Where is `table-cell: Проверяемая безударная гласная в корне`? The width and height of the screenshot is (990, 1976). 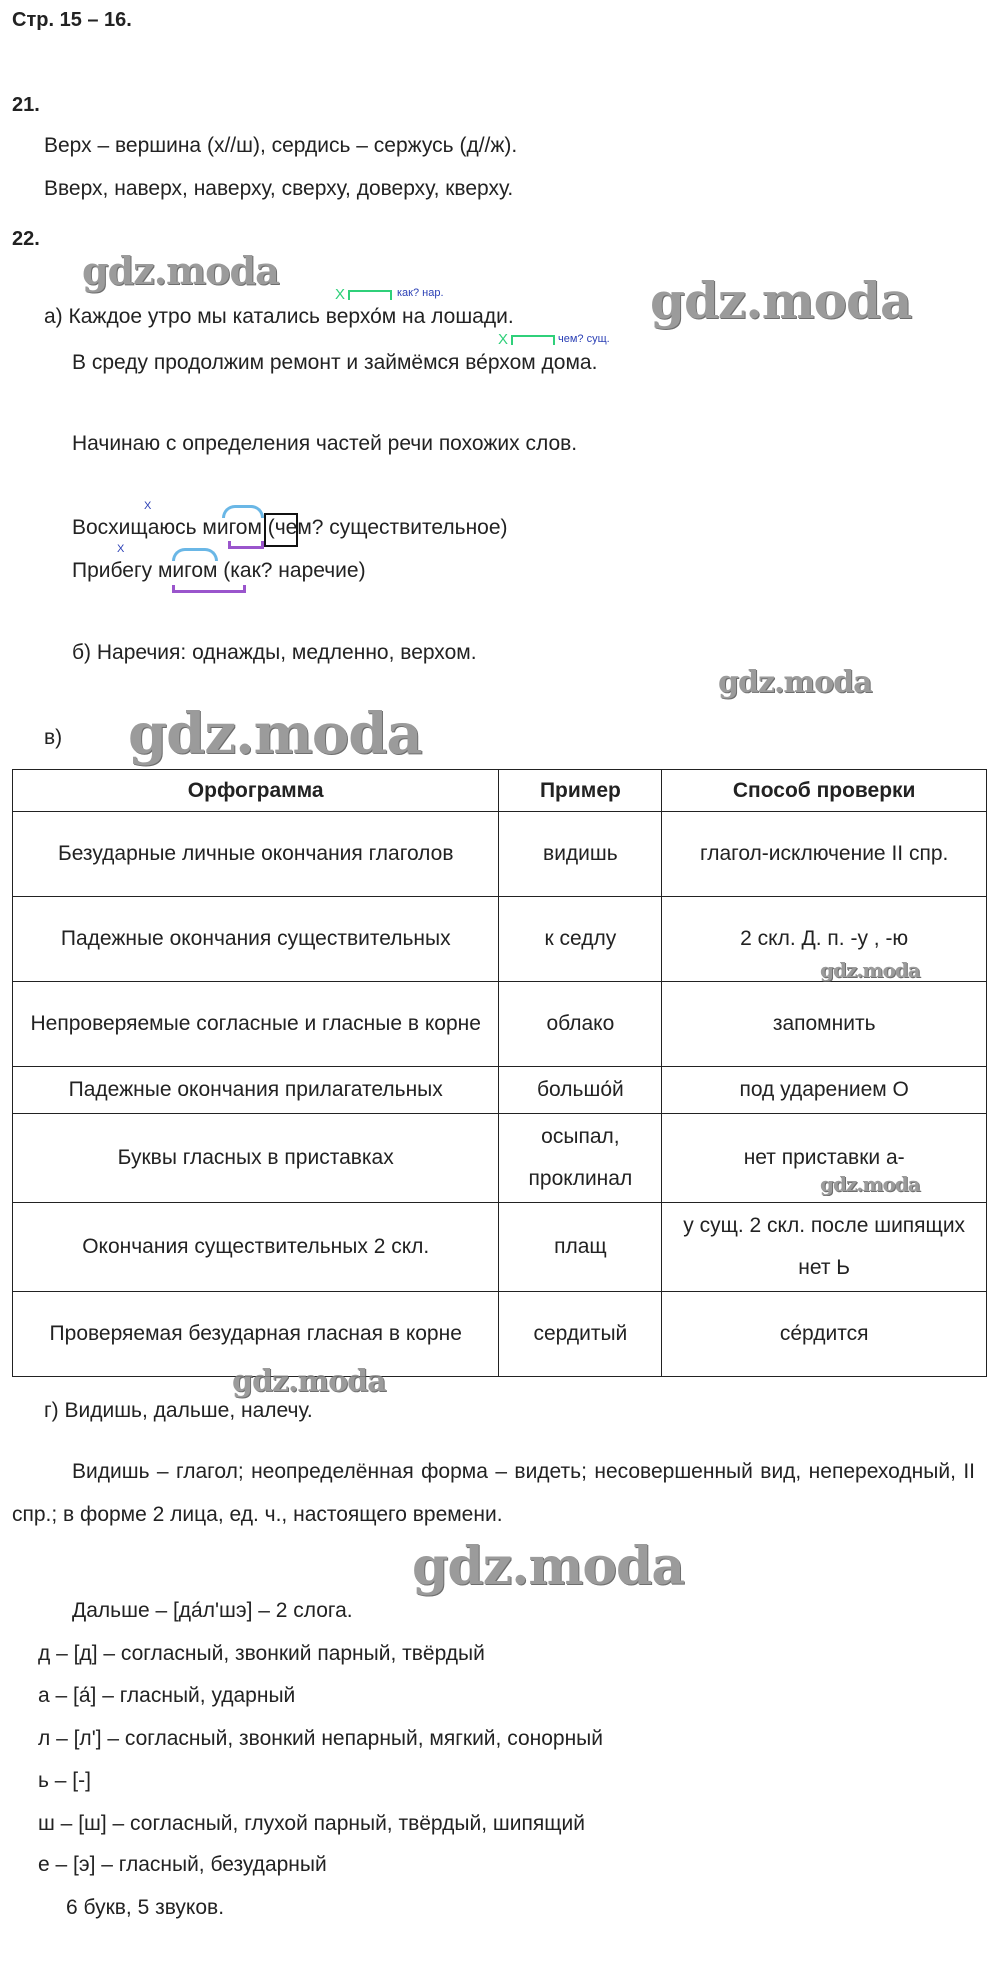
table-cell: Проверяемая безударная гласная в корне is located at coordinates (255, 1334).